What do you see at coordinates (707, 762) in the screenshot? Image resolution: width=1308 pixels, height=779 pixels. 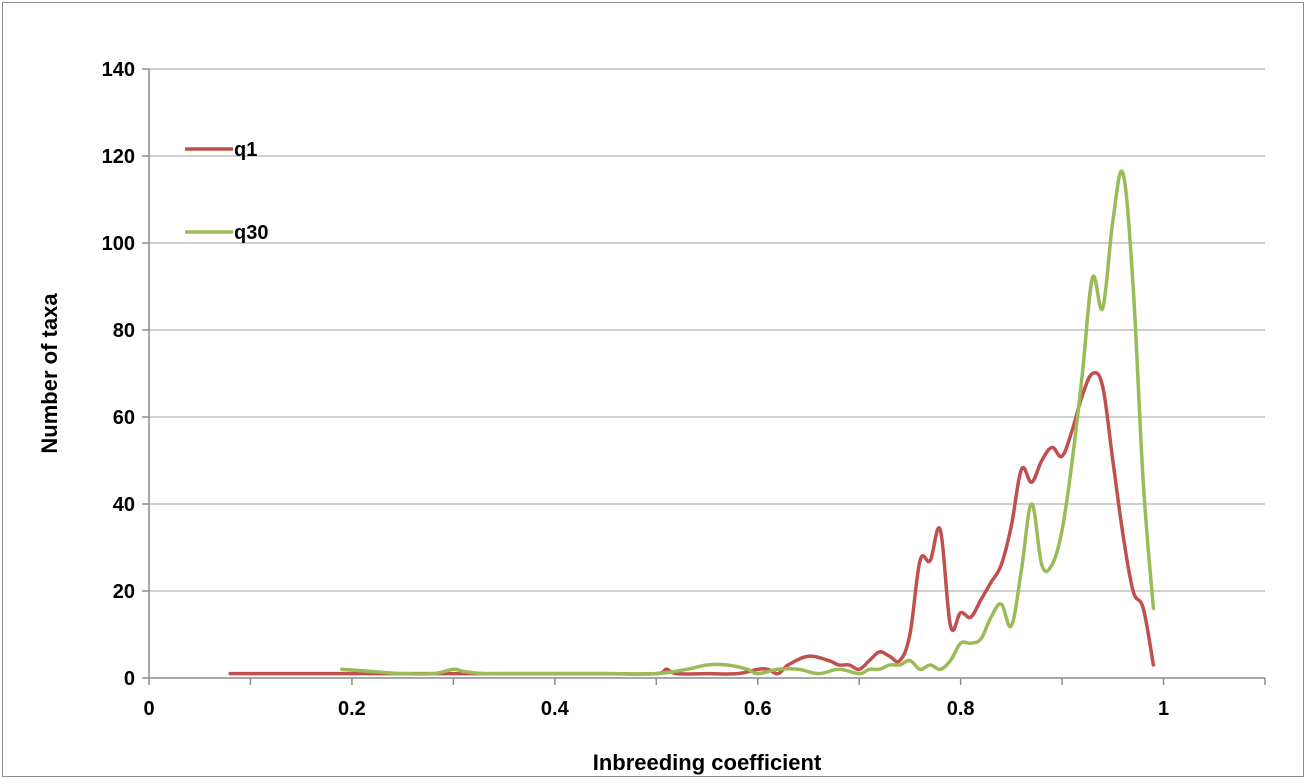 I see `x-axis-title: Inbreeding coefficient` at bounding box center [707, 762].